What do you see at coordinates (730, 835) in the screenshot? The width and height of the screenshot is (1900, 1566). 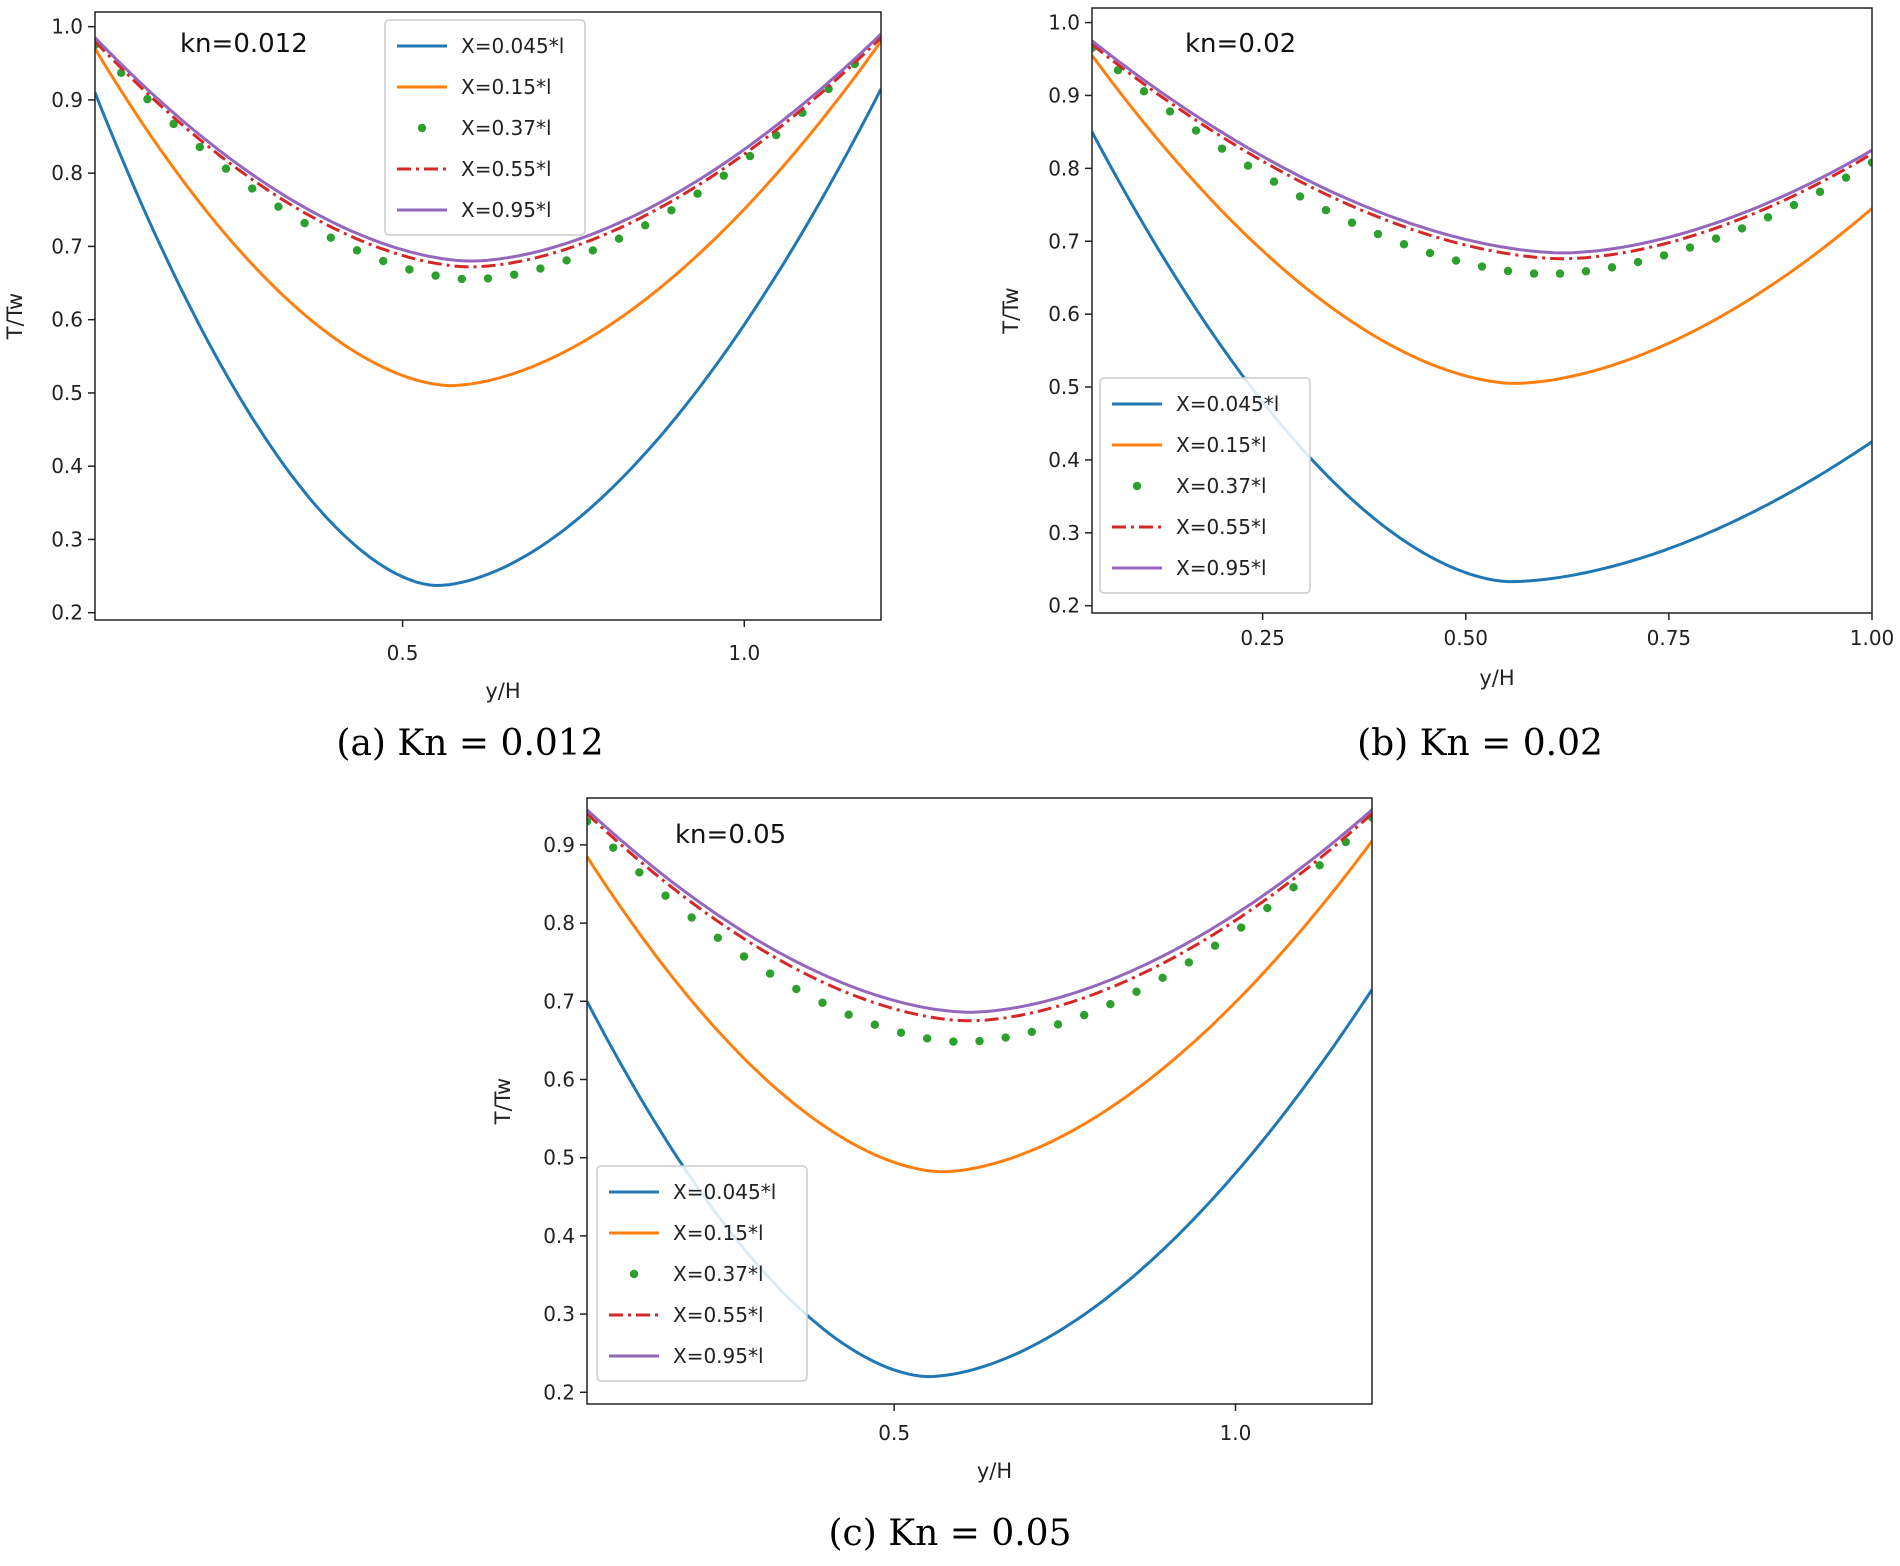 I see `panel-annotation: kn=0.05` at bounding box center [730, 835].